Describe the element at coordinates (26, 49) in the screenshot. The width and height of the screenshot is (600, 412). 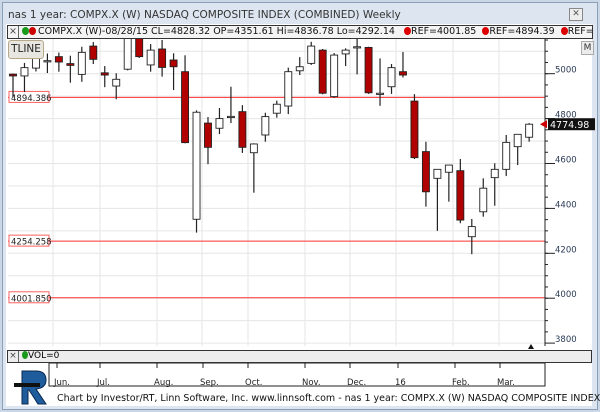
I see `tline-button: TLINE` at that location.